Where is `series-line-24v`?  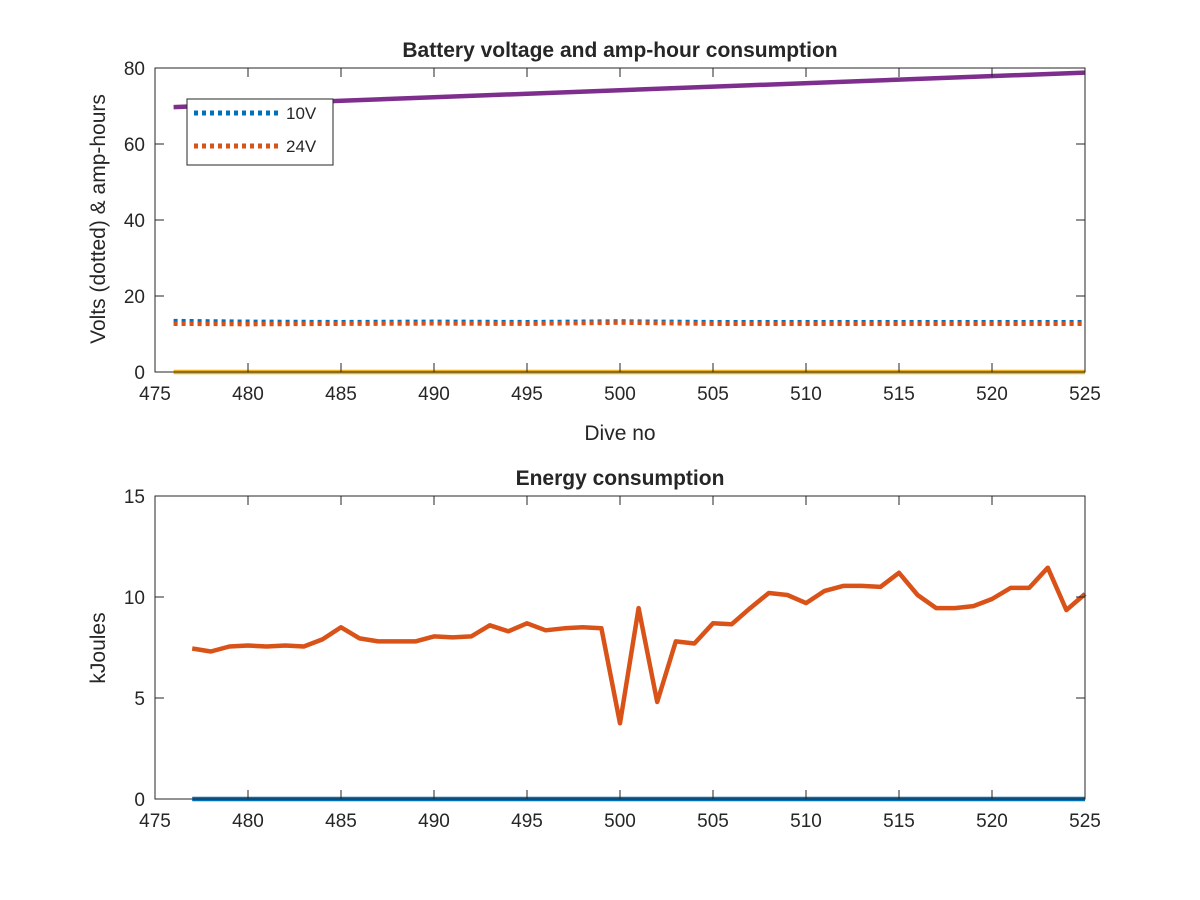 series-line-24v is located at coordinates (629, 323).